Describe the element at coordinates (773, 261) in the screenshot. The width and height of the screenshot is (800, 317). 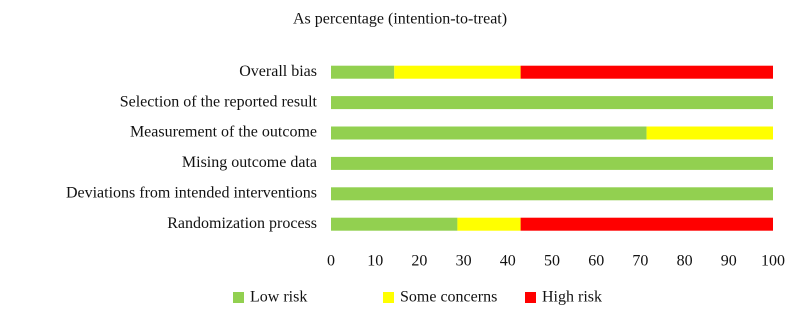
I see `x-tick-label: 100` at that location.